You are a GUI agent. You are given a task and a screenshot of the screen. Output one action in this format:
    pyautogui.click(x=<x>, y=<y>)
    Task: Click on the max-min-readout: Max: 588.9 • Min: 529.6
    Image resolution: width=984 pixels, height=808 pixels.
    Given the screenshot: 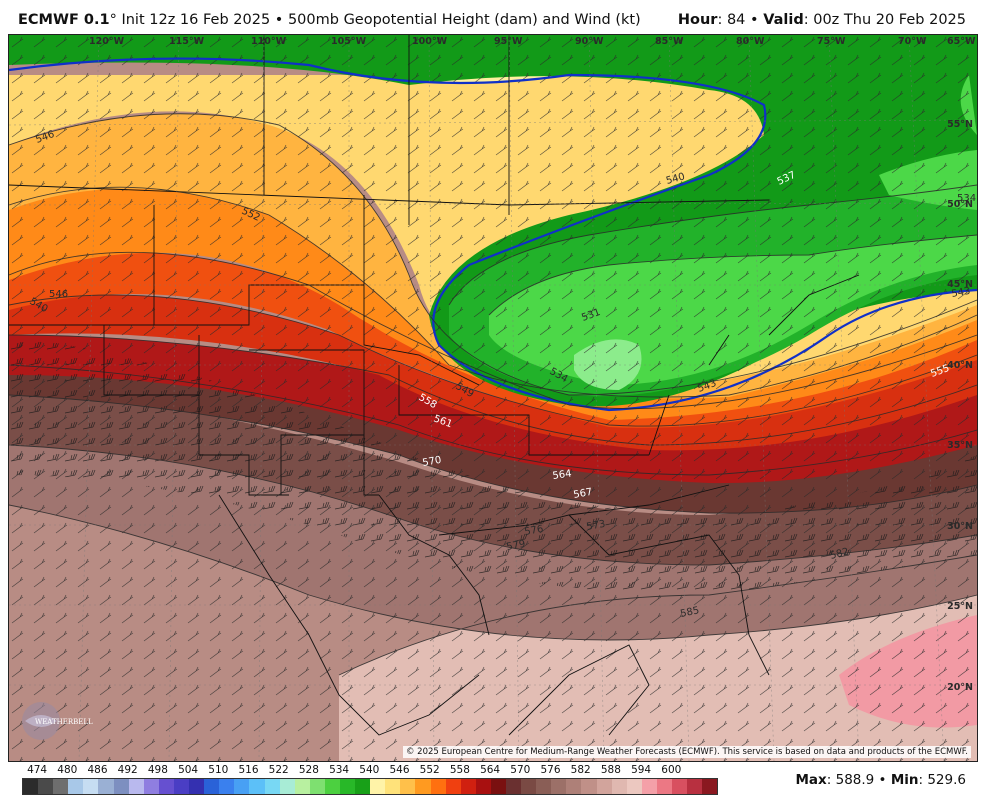 What is the action you would take?
    pyautogui.click(x=881, y=780)
    